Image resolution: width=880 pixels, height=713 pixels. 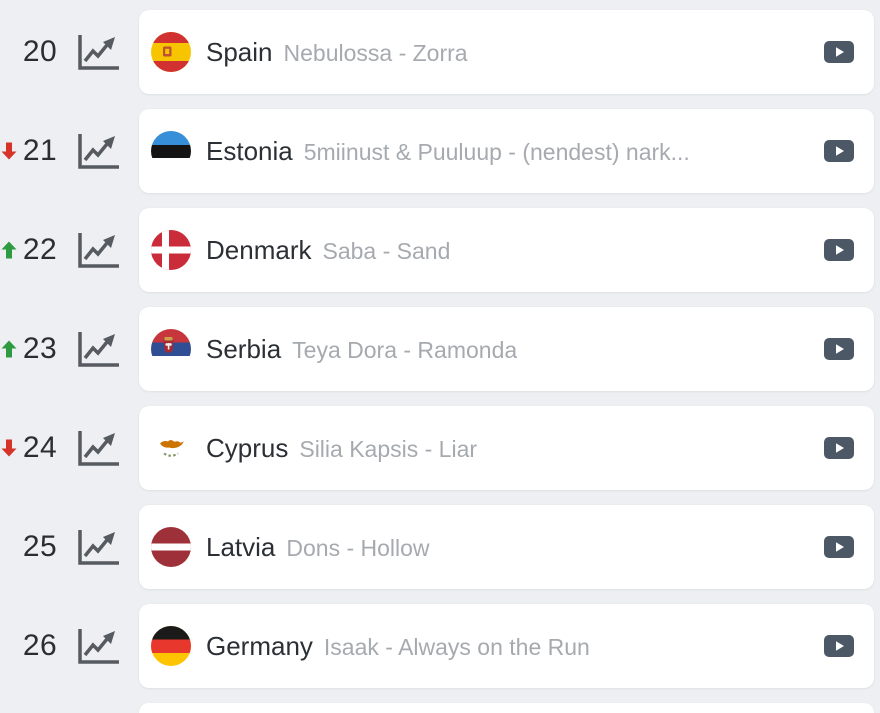 What do you see at coordinates (69, 52) in the screenshot?
I see `rank-area: 20` at bounding box center [69, 52].